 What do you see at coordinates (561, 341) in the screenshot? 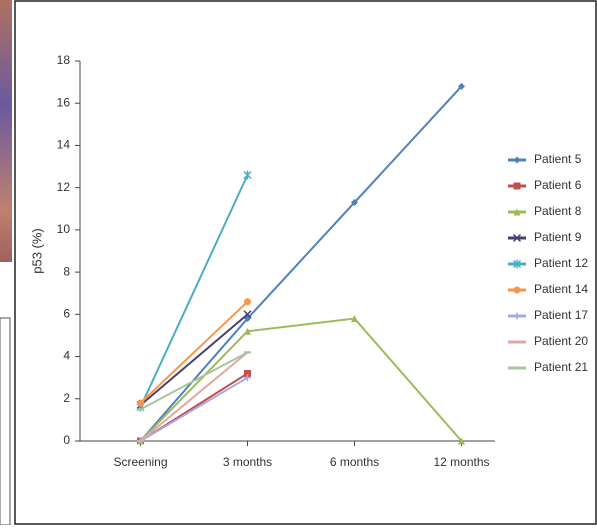
I see `legend-label: Patient 20` at bounding box center [561, 341].